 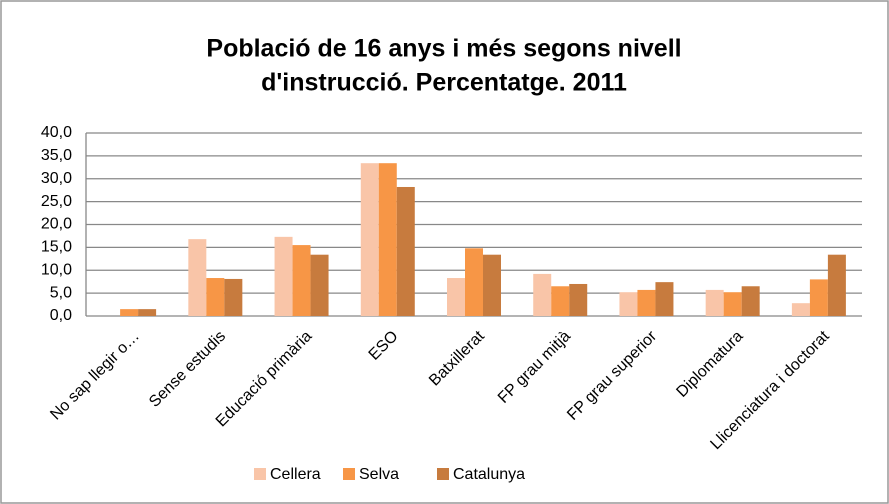 What do you see at coordinates (56, 178) in the screenshot?
I see `y-tick-label: 30,0` at bounding box center [56, 178].